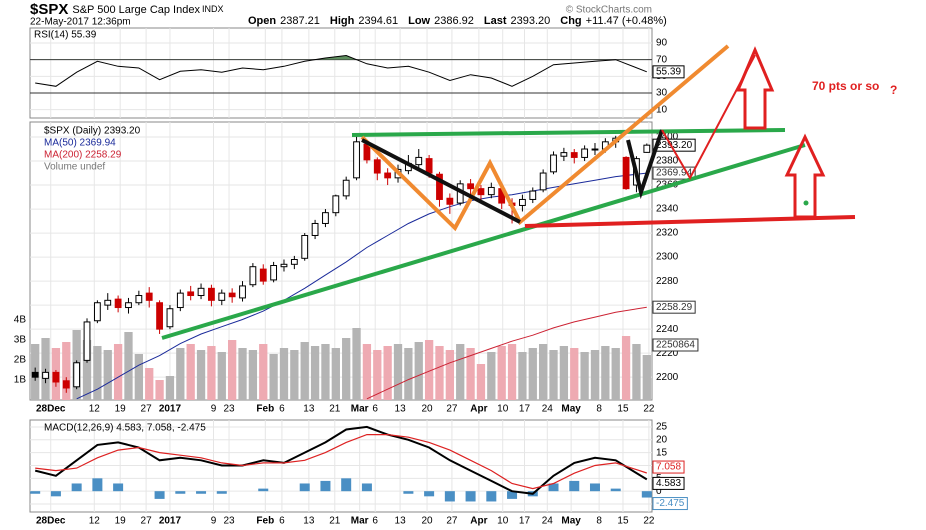 The width and height of the screenshot is (926, 530). Describe the element at coordinates (309, 409) in the screenshot. I see `x-tick-label: 13` at that location.